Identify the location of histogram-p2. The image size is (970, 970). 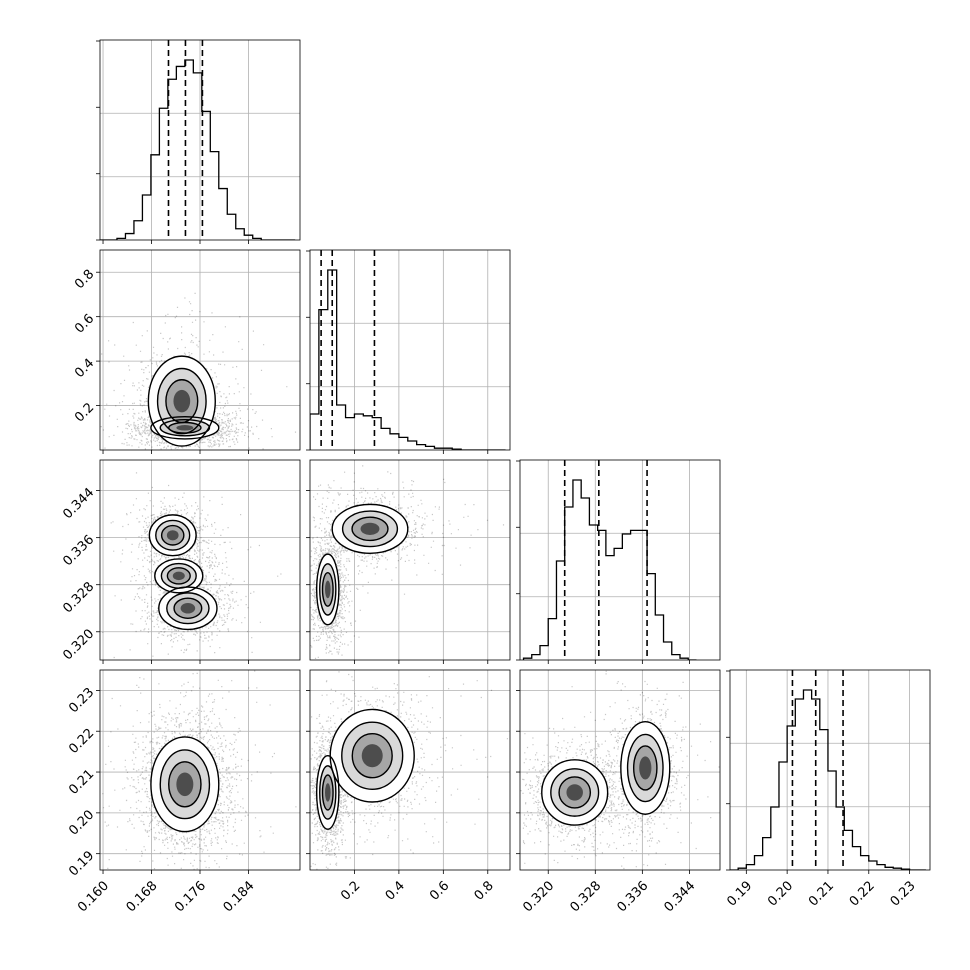
(609, 569).